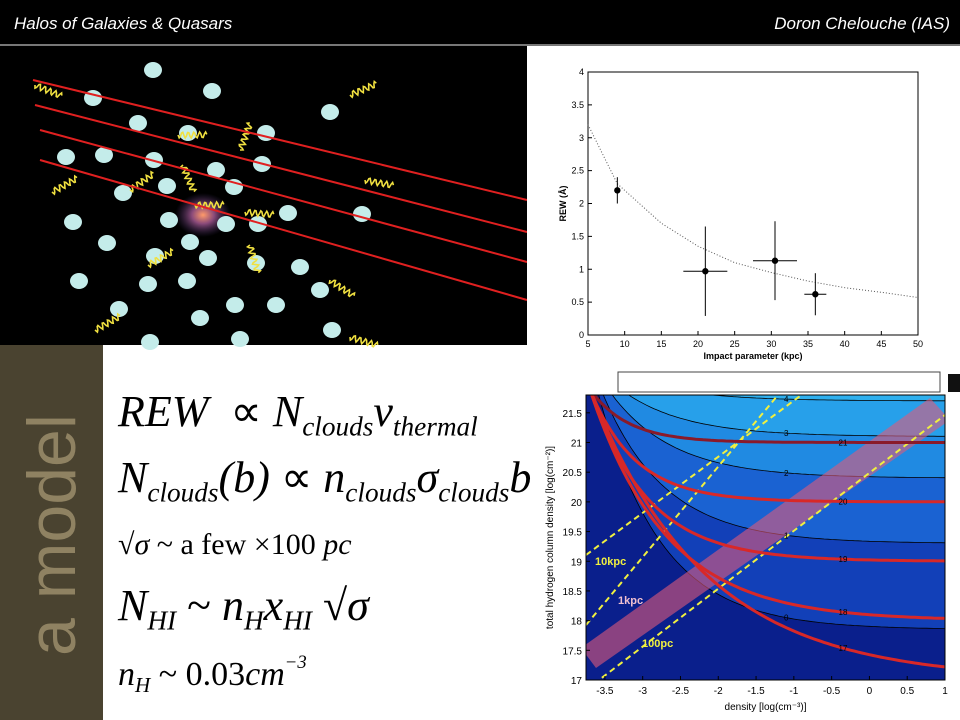 The width and height of the screenshot is (960, 720). What do you see at coordinates (587, 344) in the screenshot?
I see `x-tick-label: 5` at bounding box center [587, 344].